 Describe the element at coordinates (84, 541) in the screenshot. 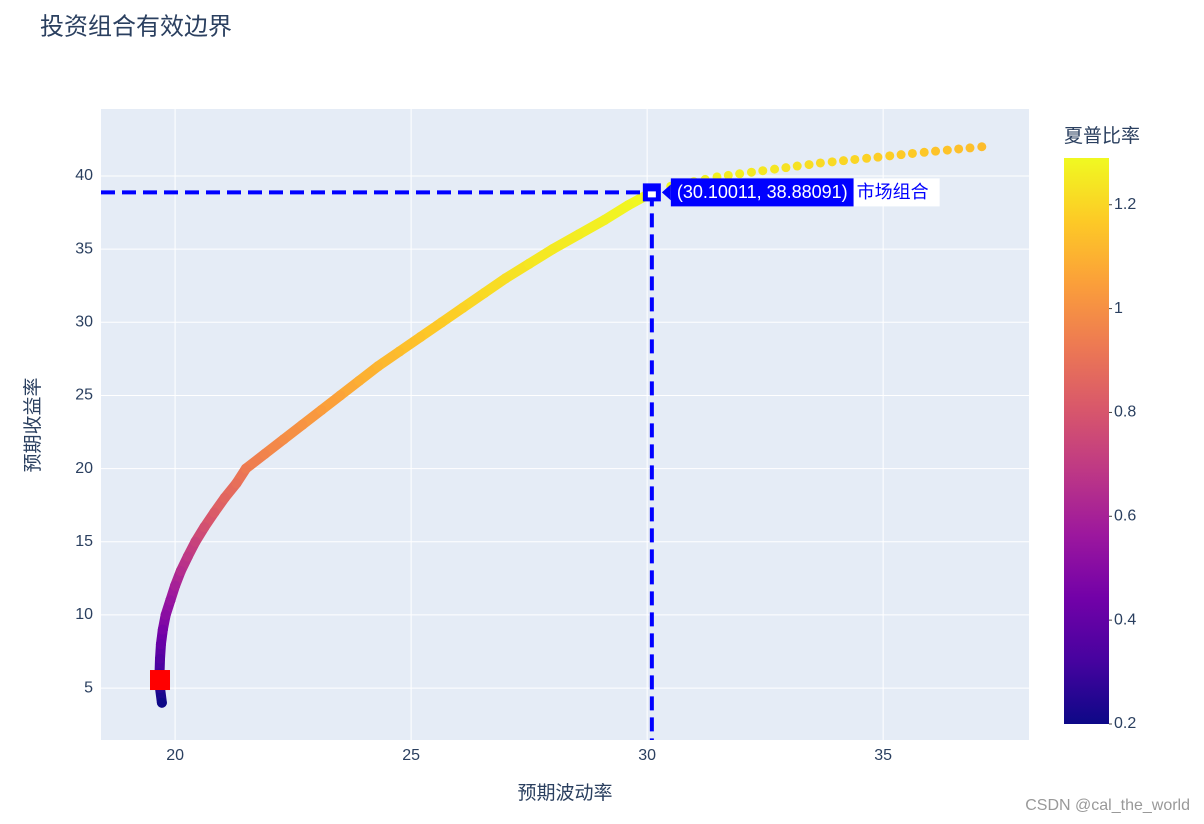

I see `y-tick-label: 15` at that location.